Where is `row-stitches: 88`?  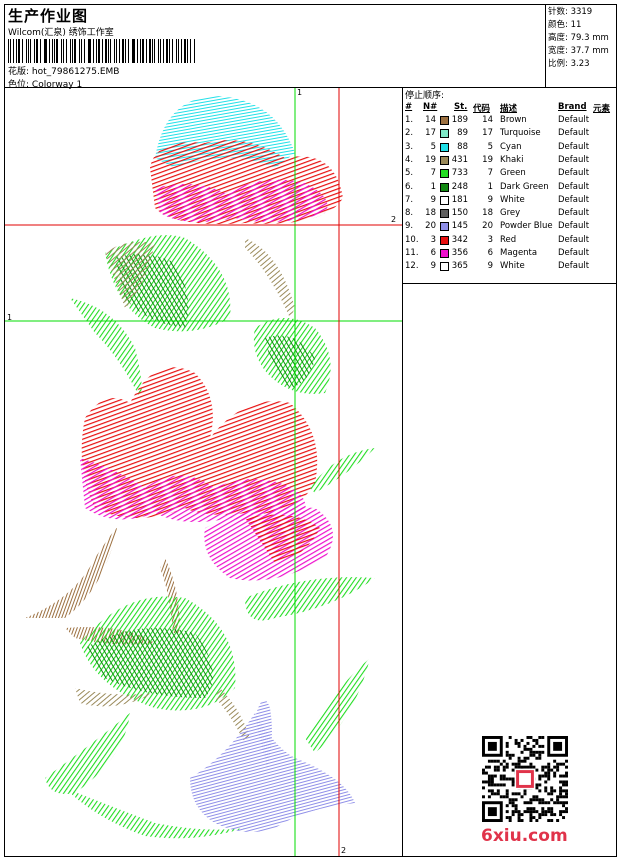 row-stitches: 88 is located at coordinates (462, 146).